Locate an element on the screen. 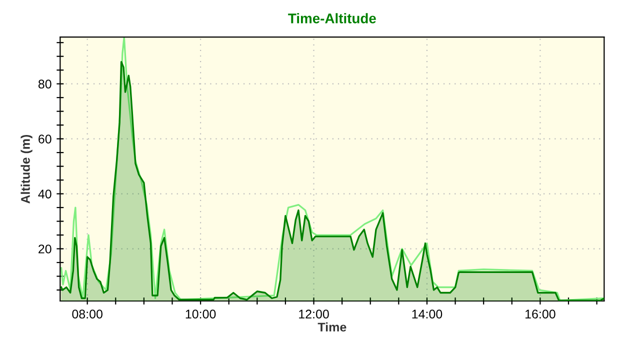 This screenshot has height=350, width=640. y-tick-label: 60 is located at coordinates (45, 139).